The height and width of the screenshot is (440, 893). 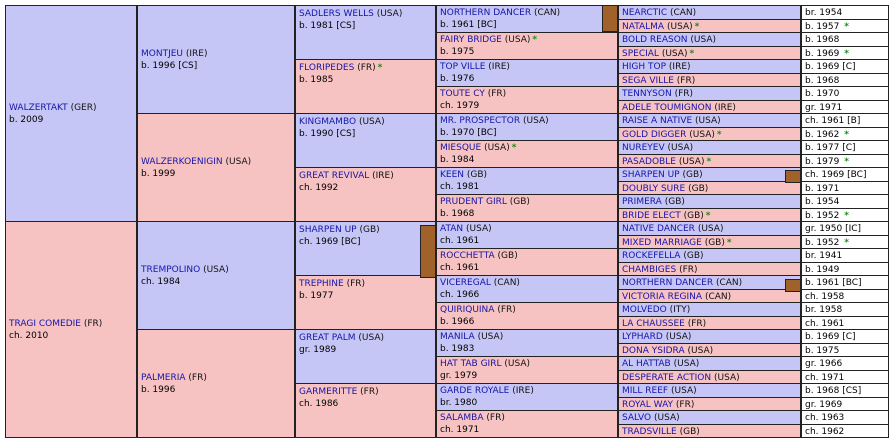 What do you see at coordinates (71, 108) in the screenshot?
I see `horse-line: WALZERTAKT (GER)` at bounding box center [71, 108].